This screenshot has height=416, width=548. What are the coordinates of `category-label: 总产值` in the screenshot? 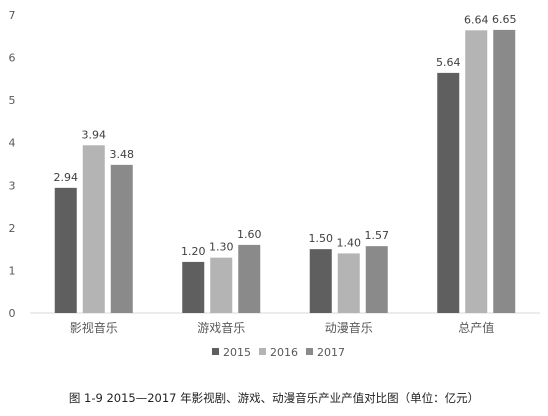 It's located at (476, 327).